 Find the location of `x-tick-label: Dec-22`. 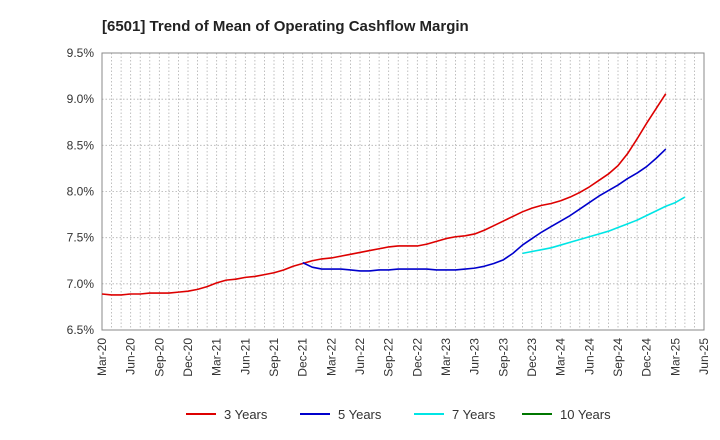

x-tick-label: Dec-22 is located at coordinates (417, 357).